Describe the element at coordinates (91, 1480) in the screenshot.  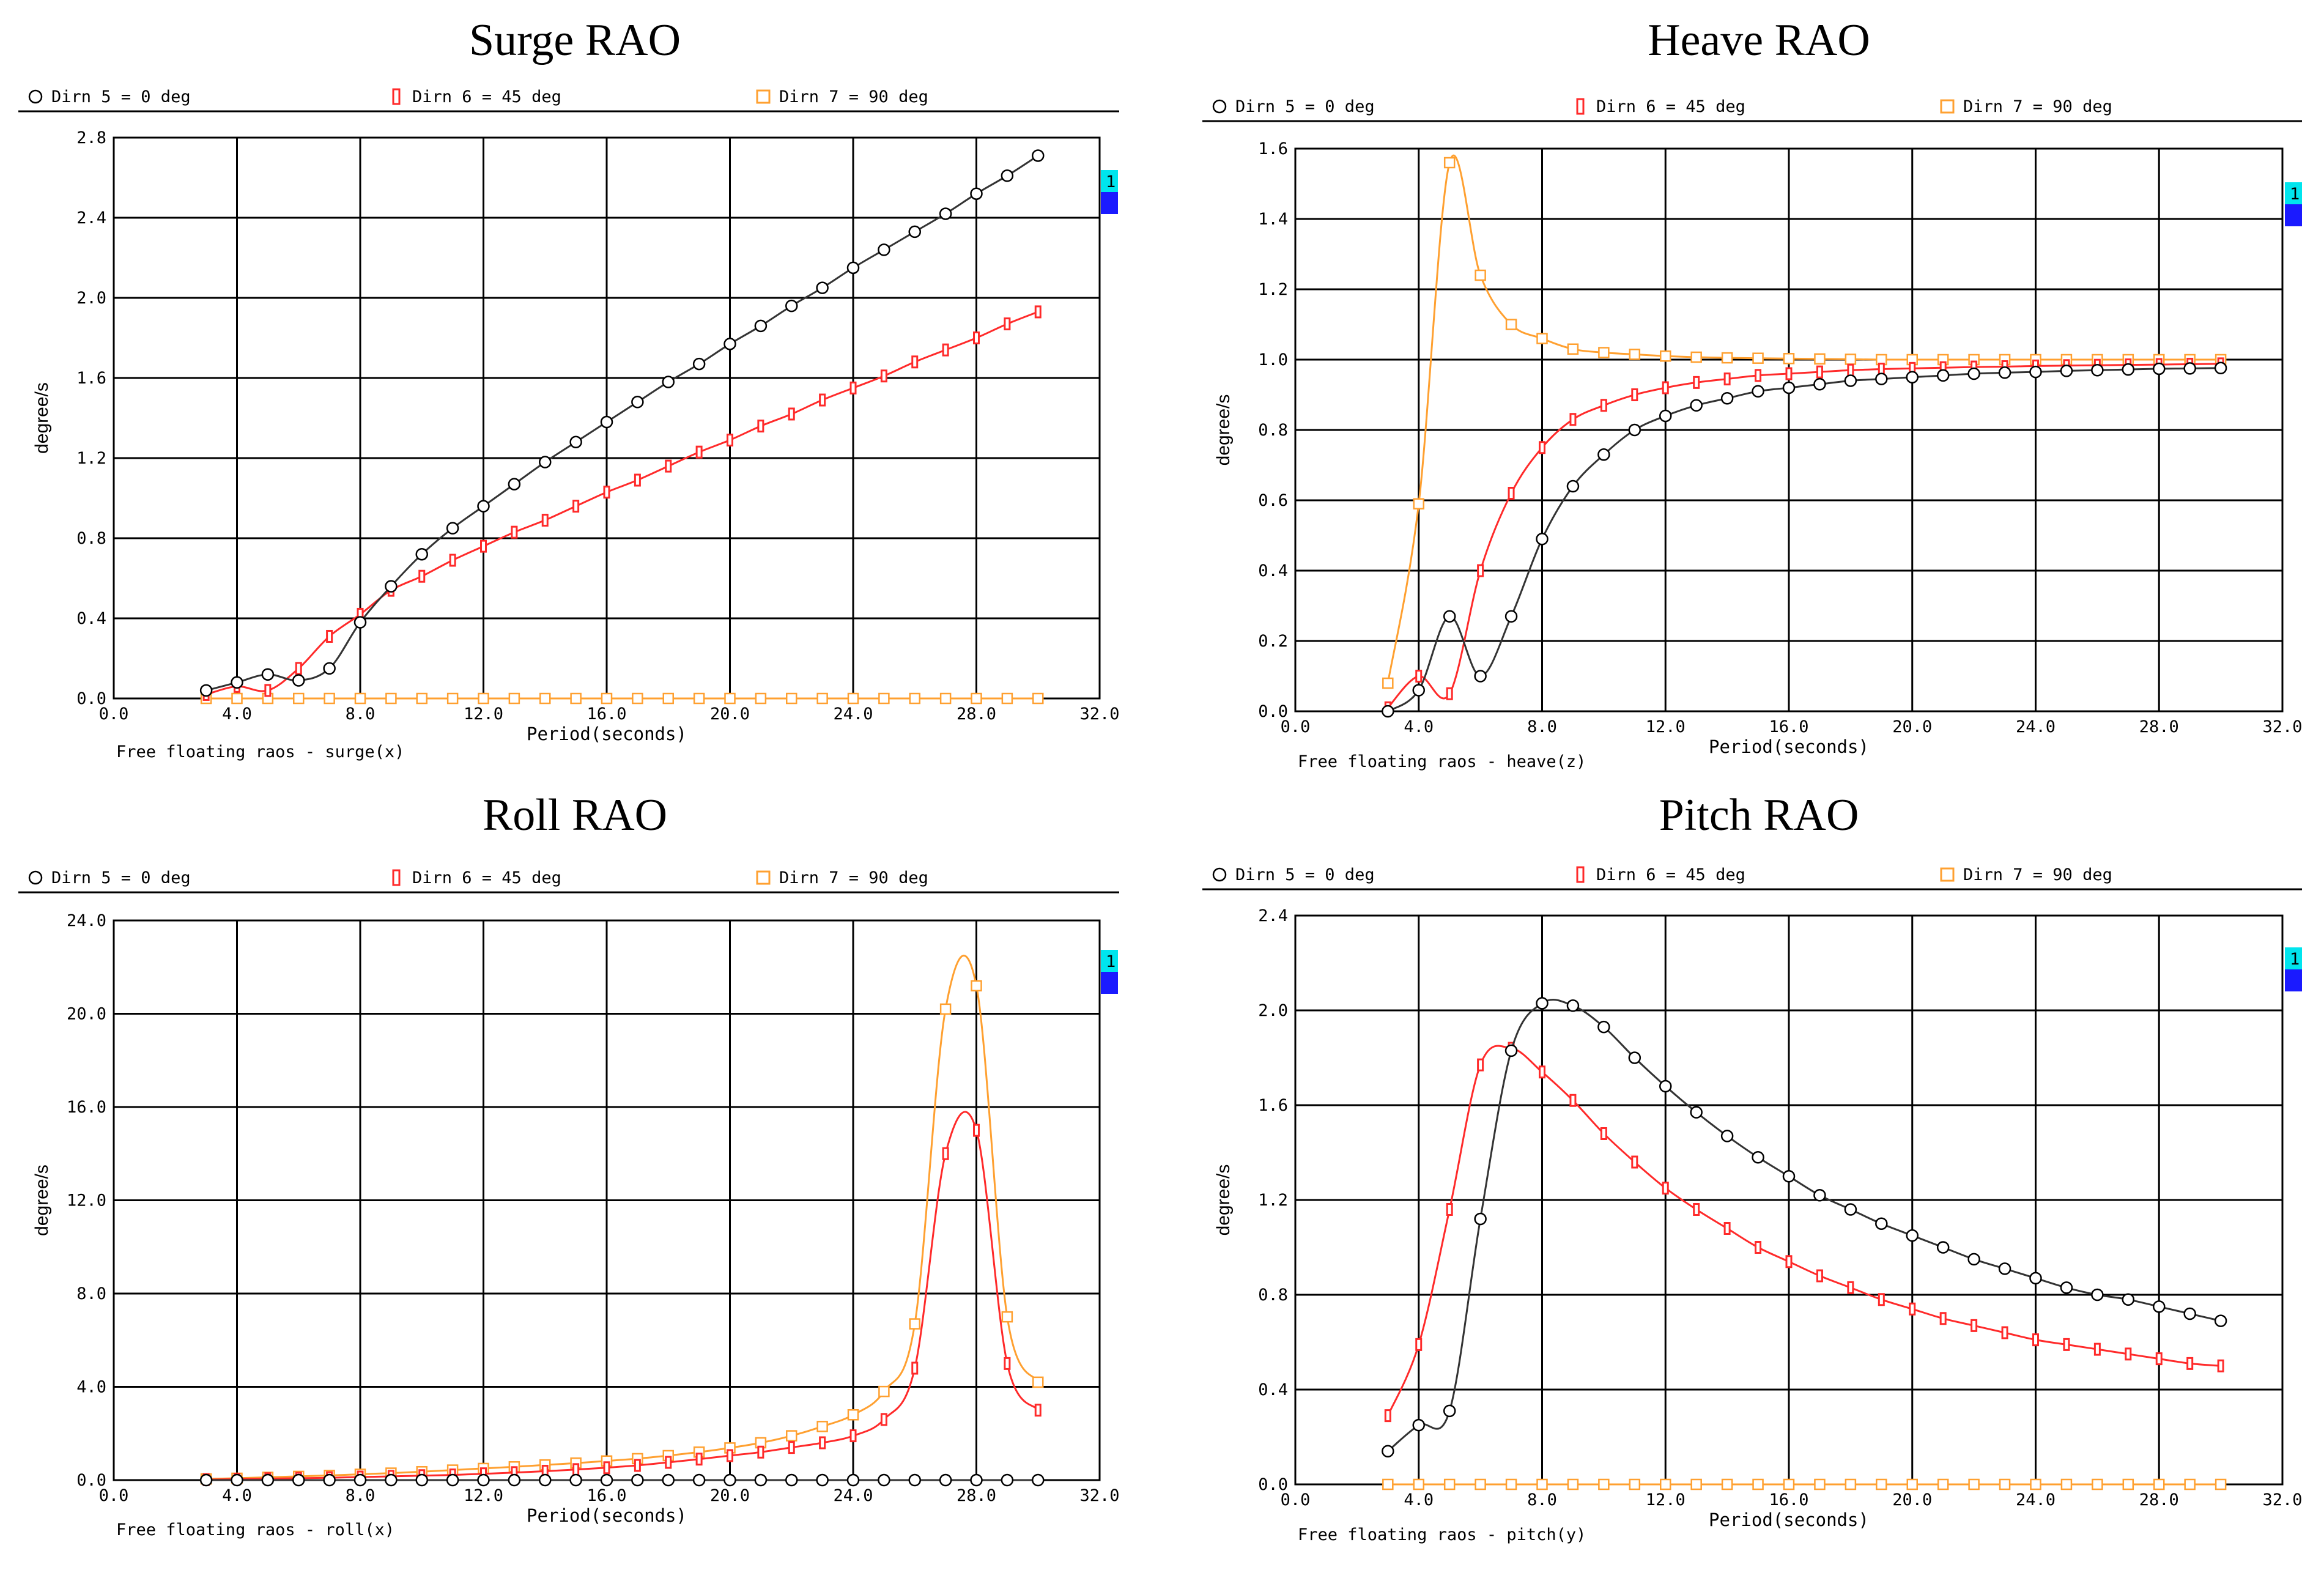
I see `y-tick-label: 0.0` at that location.